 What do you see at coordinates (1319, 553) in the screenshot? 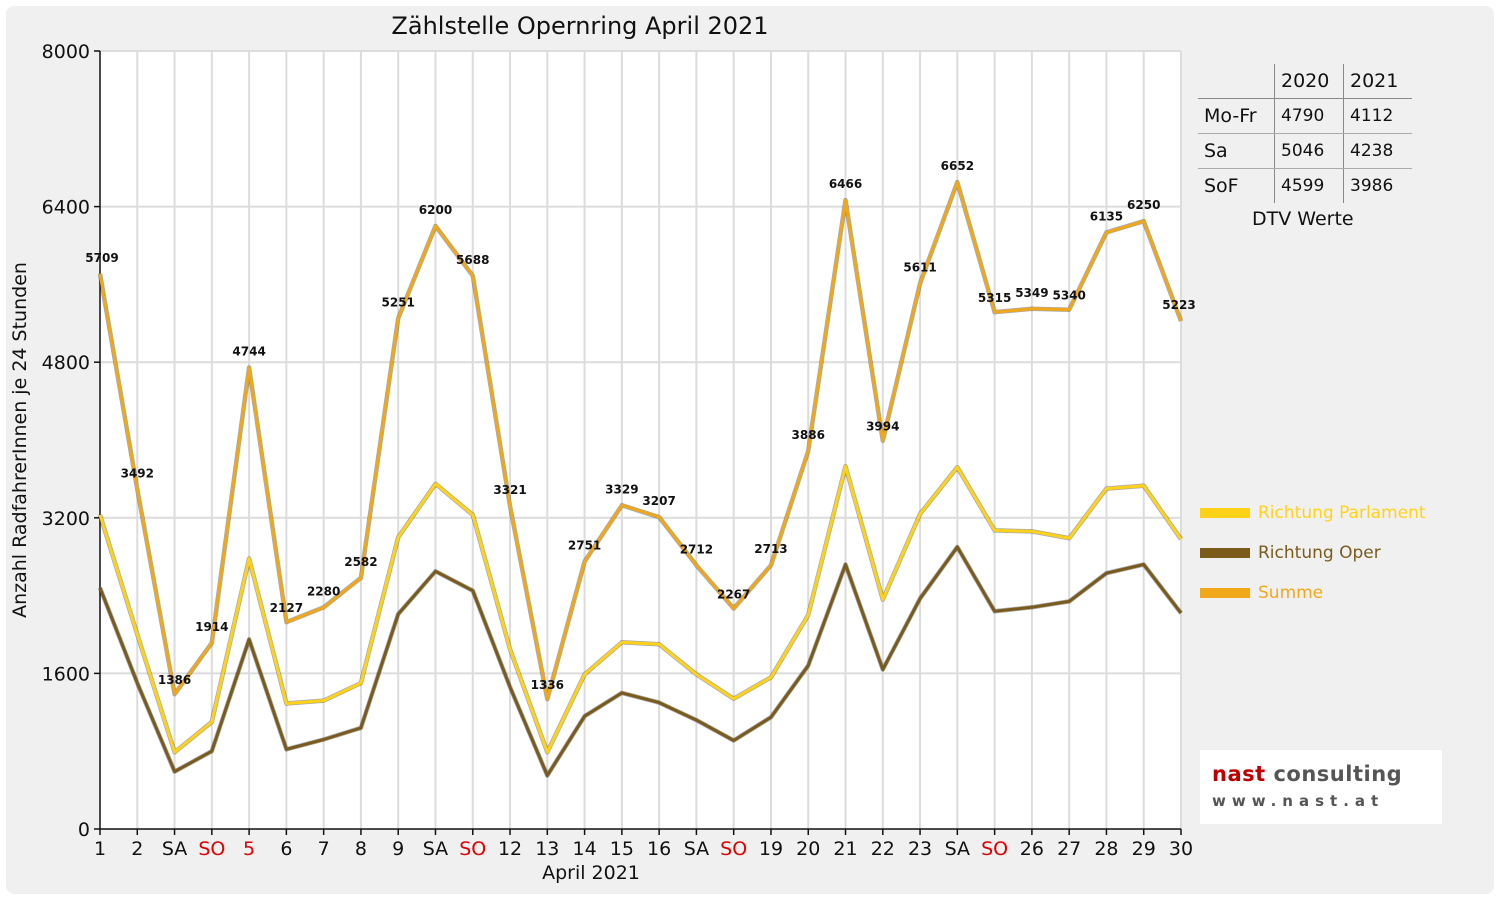
I see `legend-label-oper: Richtung Oper` at bounding box center [1319, 553].